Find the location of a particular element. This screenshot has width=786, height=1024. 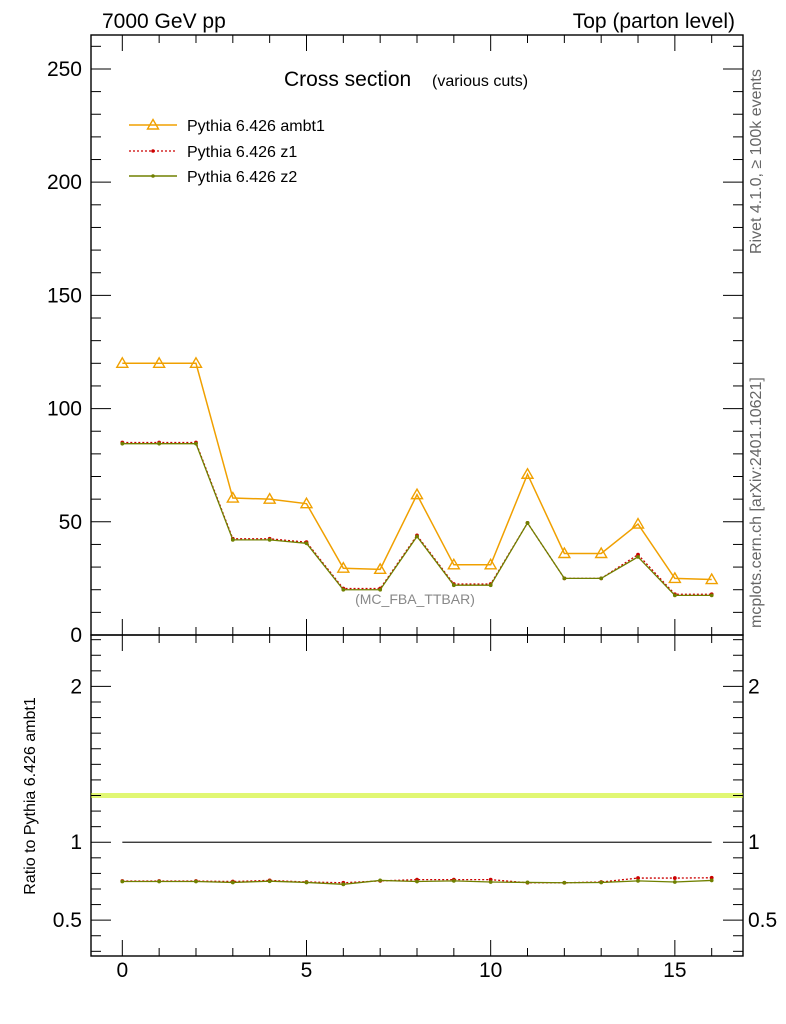

main-y-tick-label: 100 is located at coordinates (64, 409).